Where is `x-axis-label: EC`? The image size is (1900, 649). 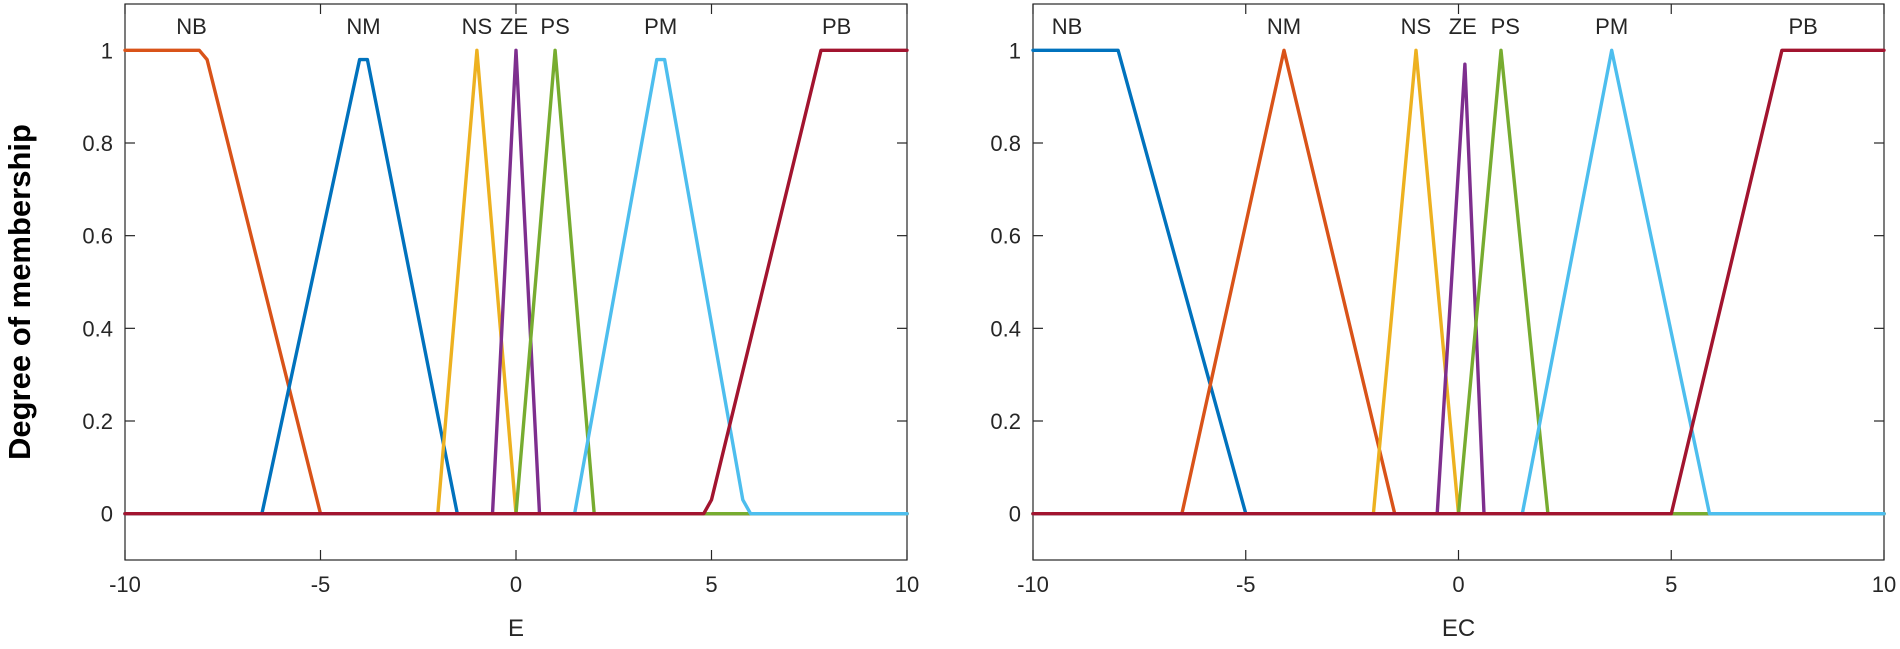
x-axis-label: EC is located at coordinates (1458, 628).